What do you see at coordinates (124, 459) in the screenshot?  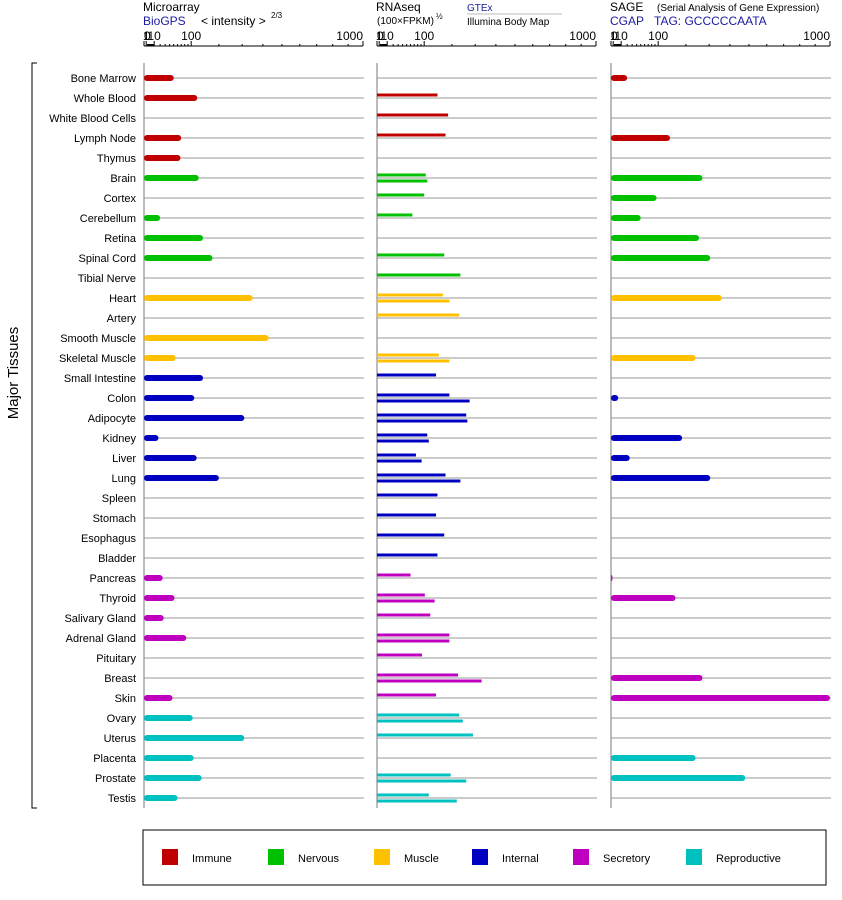 I see `tissue-label: Liver` at bounding box center [124, 459].